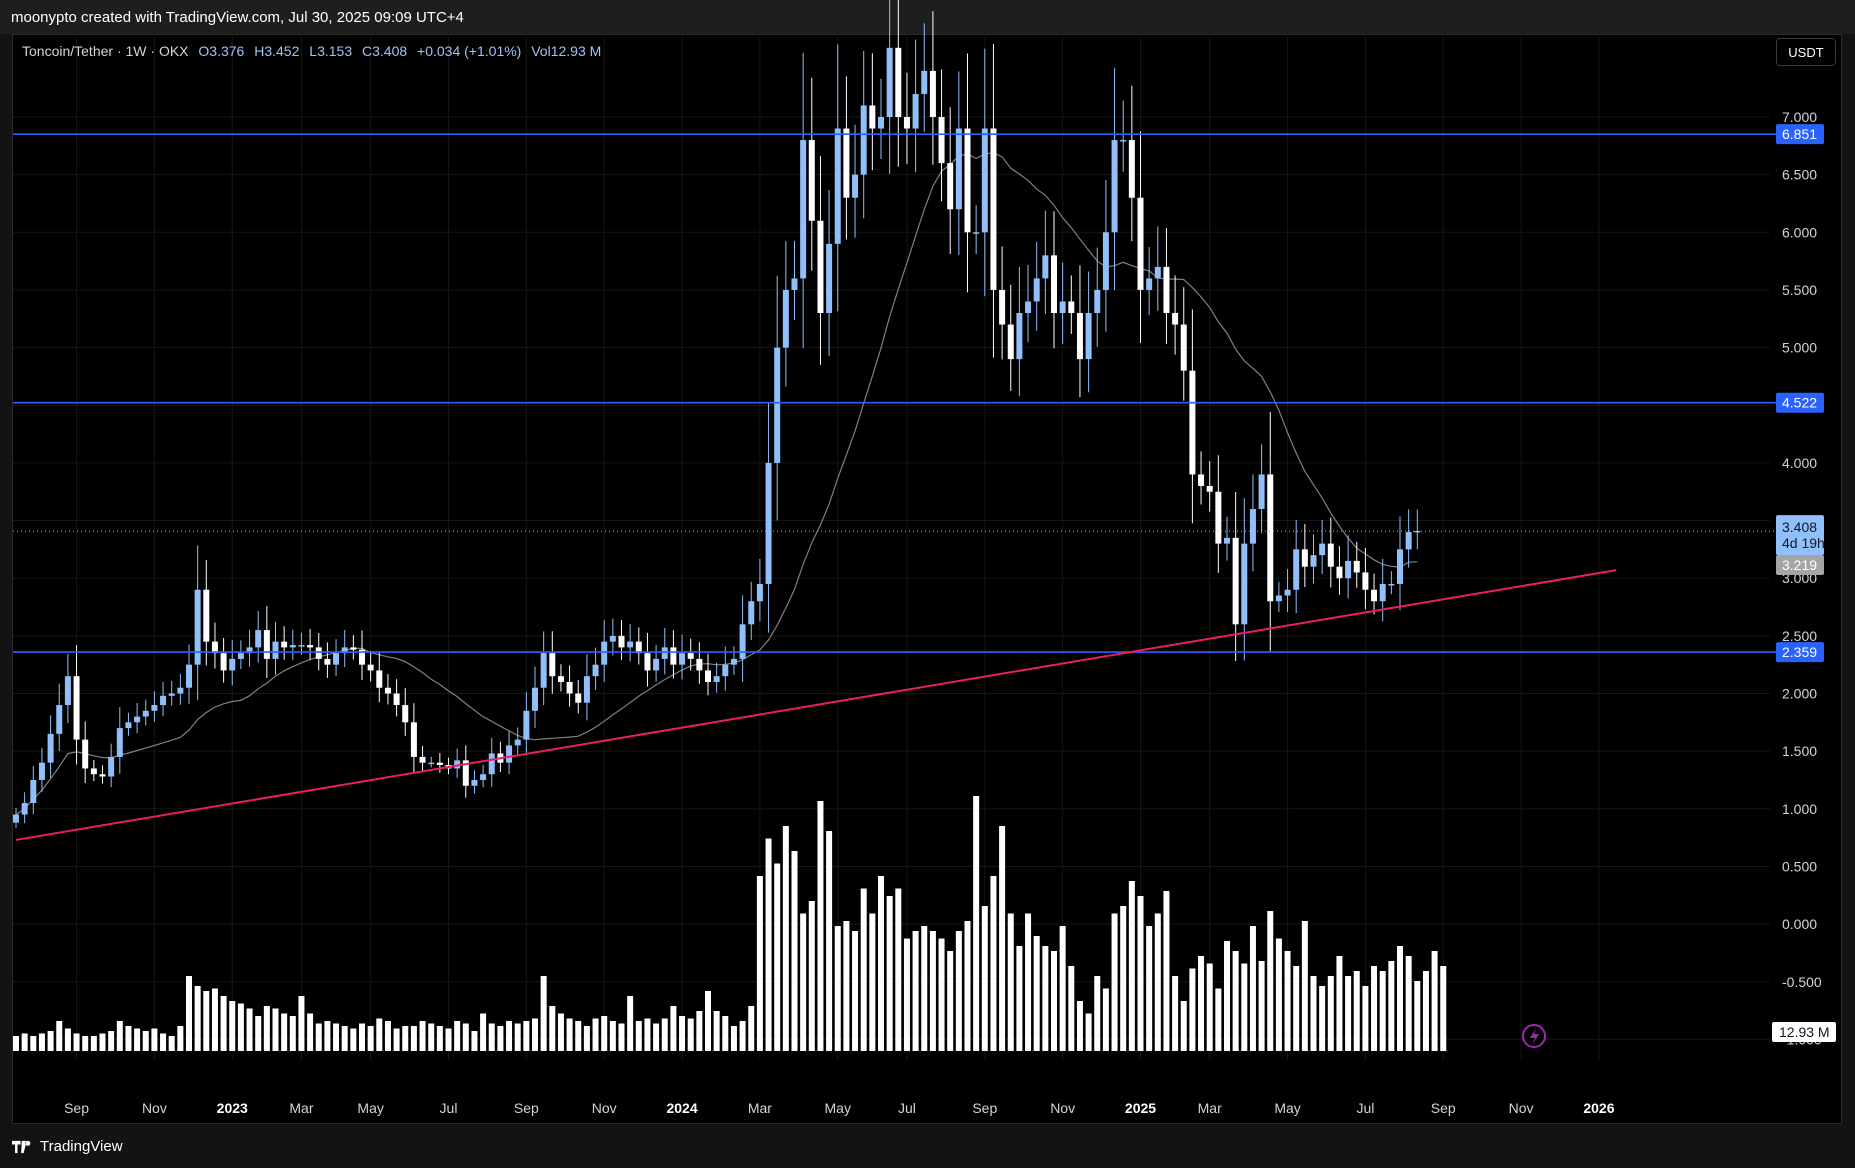 The height and width of the screenshot is (1168, 1855). I want to click on tradingview-brand: TradingView, so click(67, 1146).